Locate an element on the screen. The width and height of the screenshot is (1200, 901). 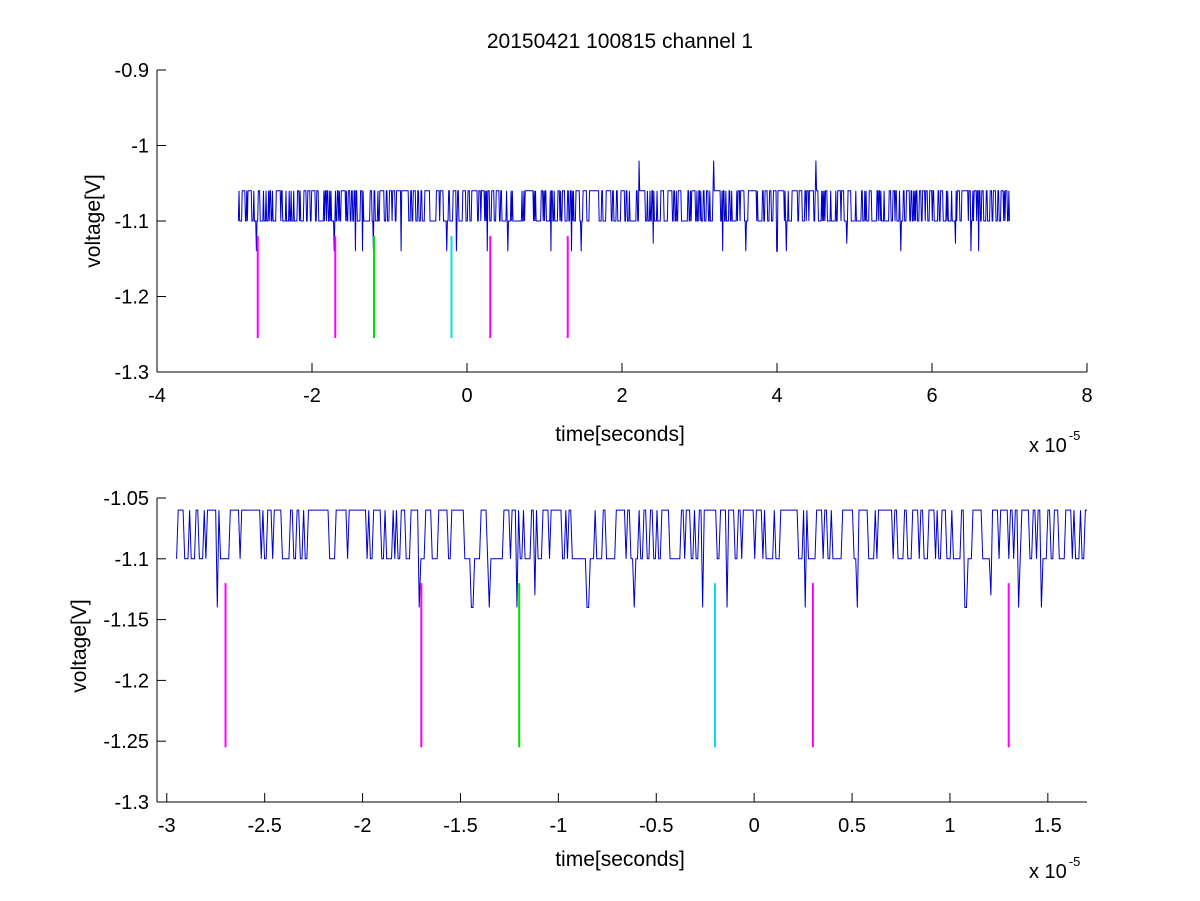
bottom-x-tick-label: 1 is located at coordinates (949, 826).